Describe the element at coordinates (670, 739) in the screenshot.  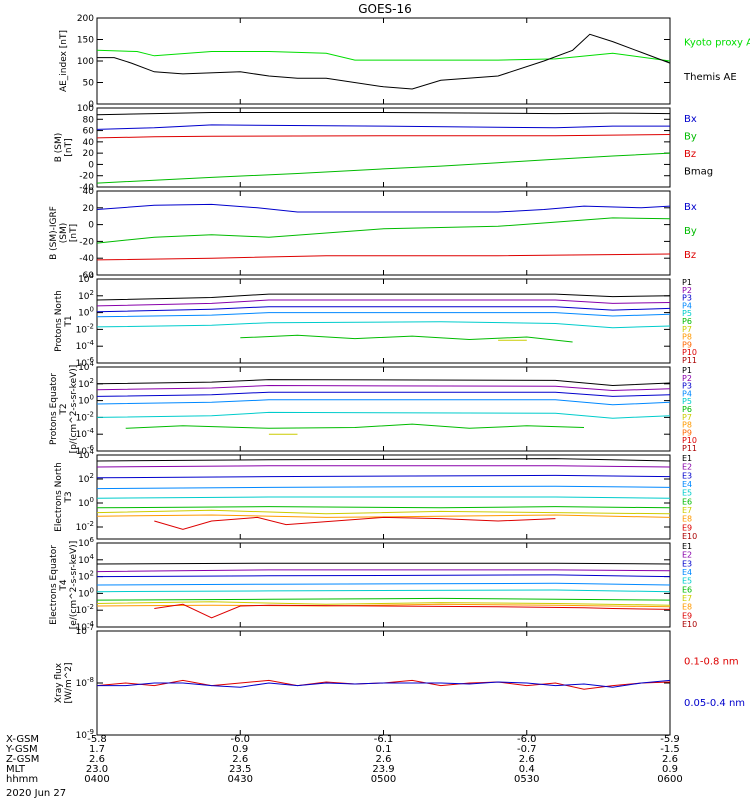
I see `footer-value: -5.9` at that location.